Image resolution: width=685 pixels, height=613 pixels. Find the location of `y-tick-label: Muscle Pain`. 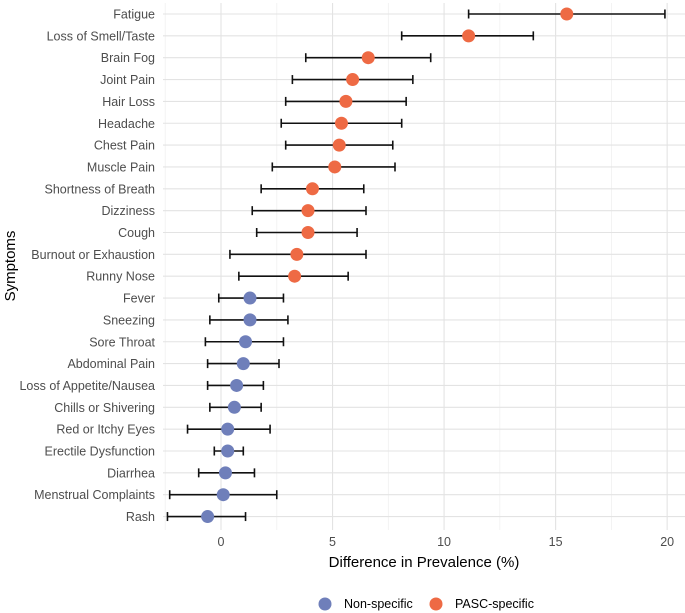

y-tick-label: Muscle Pain is located at coordinates (121, 167).